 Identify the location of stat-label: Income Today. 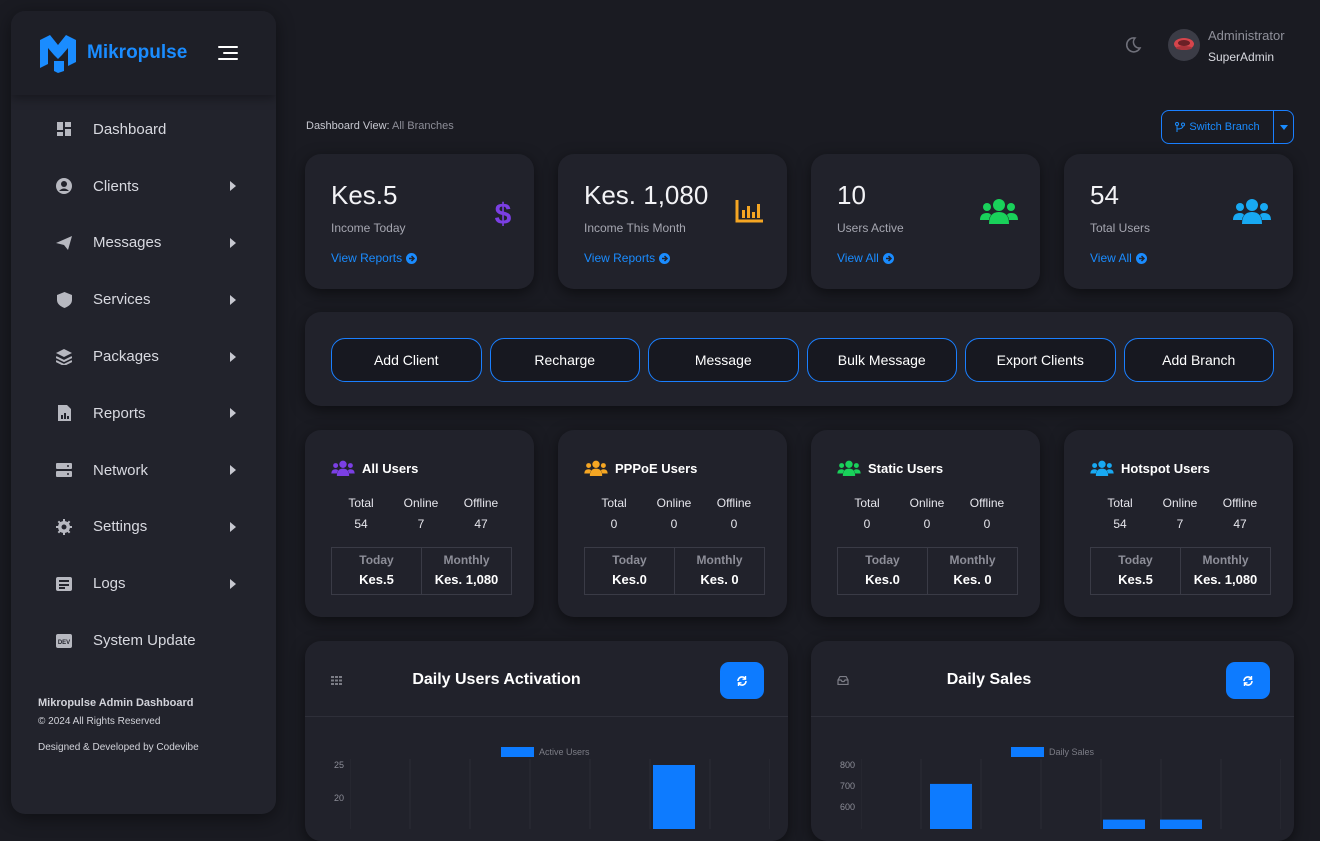
(368, 228).